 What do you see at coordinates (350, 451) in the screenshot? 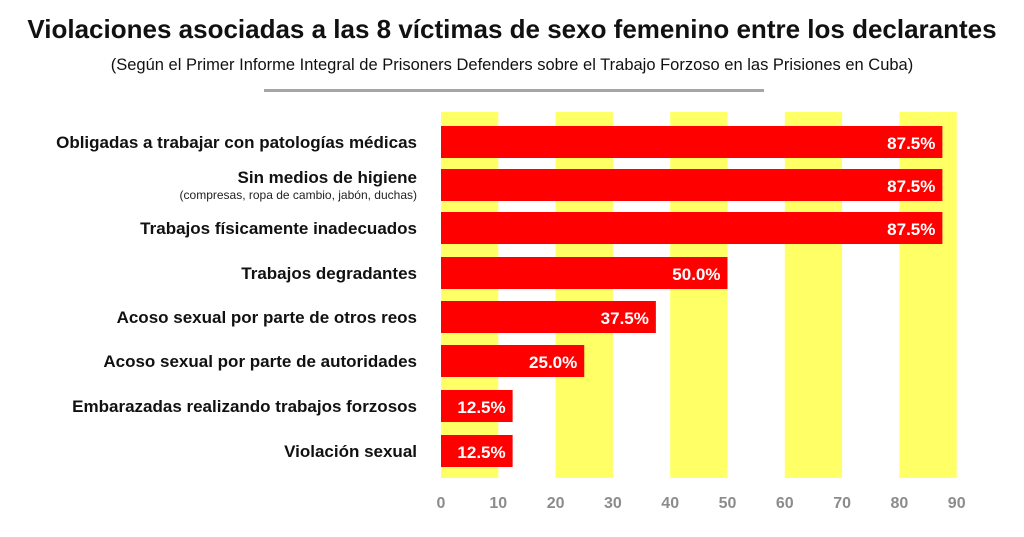
I see `category-label: Violación sexual` at bounding box center [350, 451].